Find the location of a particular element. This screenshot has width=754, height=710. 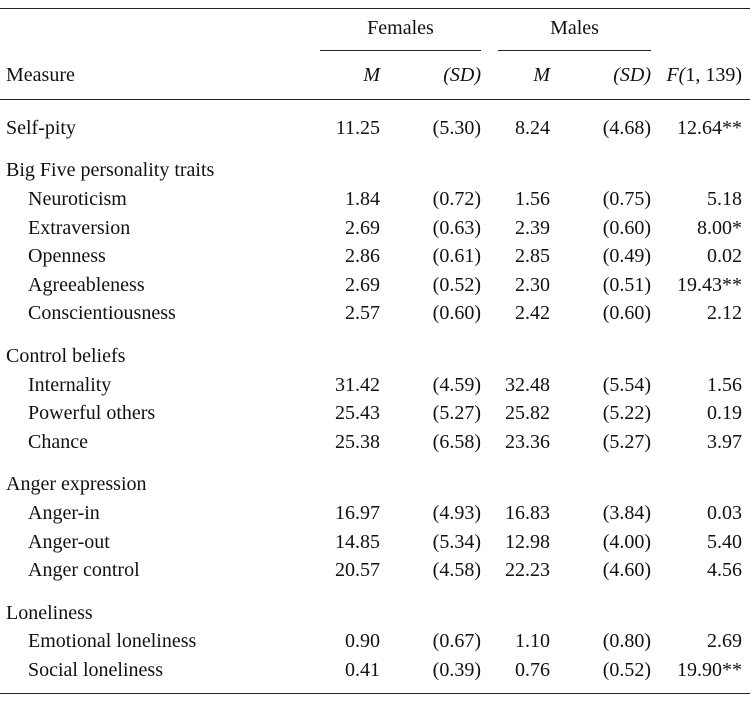

cell-value: 3.97 is located at coordinates (725, 441).